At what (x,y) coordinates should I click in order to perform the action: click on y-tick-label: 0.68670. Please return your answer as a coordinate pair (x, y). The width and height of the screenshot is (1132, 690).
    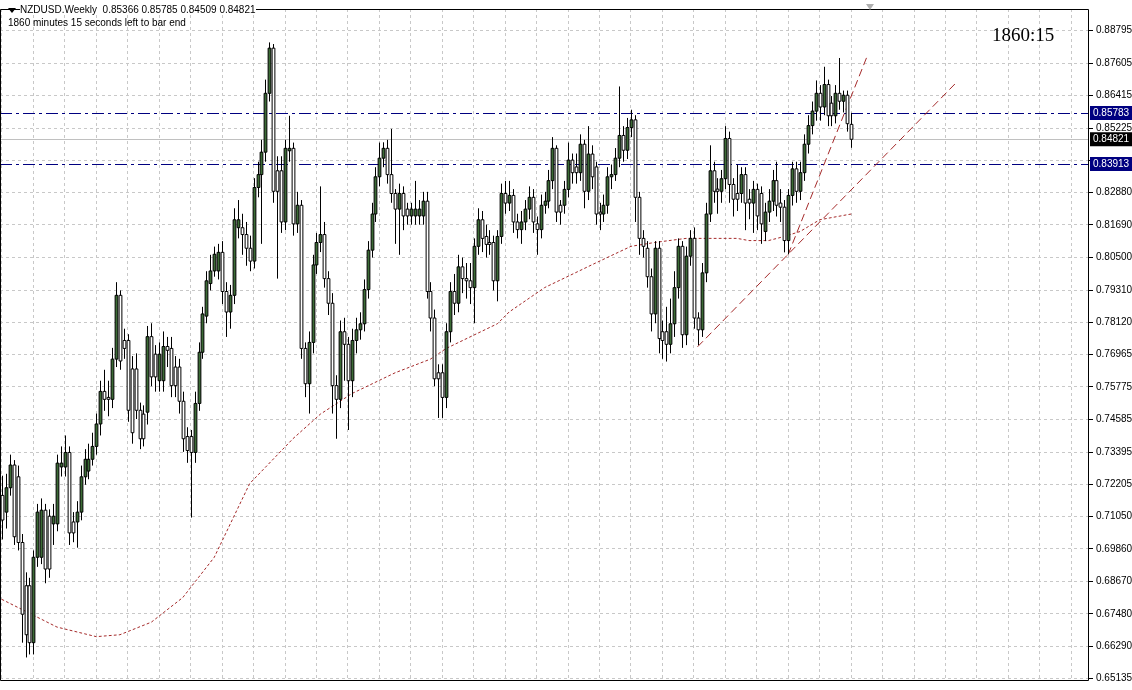
    Looking at the image, I should click on (1114, 581).